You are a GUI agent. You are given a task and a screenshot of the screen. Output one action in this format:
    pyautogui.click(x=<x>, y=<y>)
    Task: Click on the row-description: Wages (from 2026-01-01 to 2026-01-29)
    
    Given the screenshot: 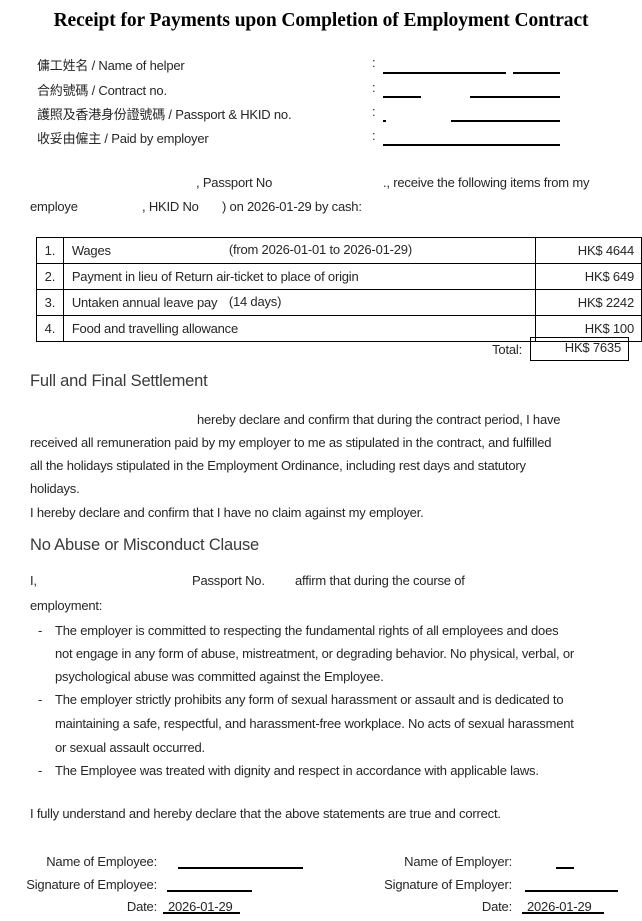 What is the action you would take?
    pyautogui.click(x=299, y=250)
    